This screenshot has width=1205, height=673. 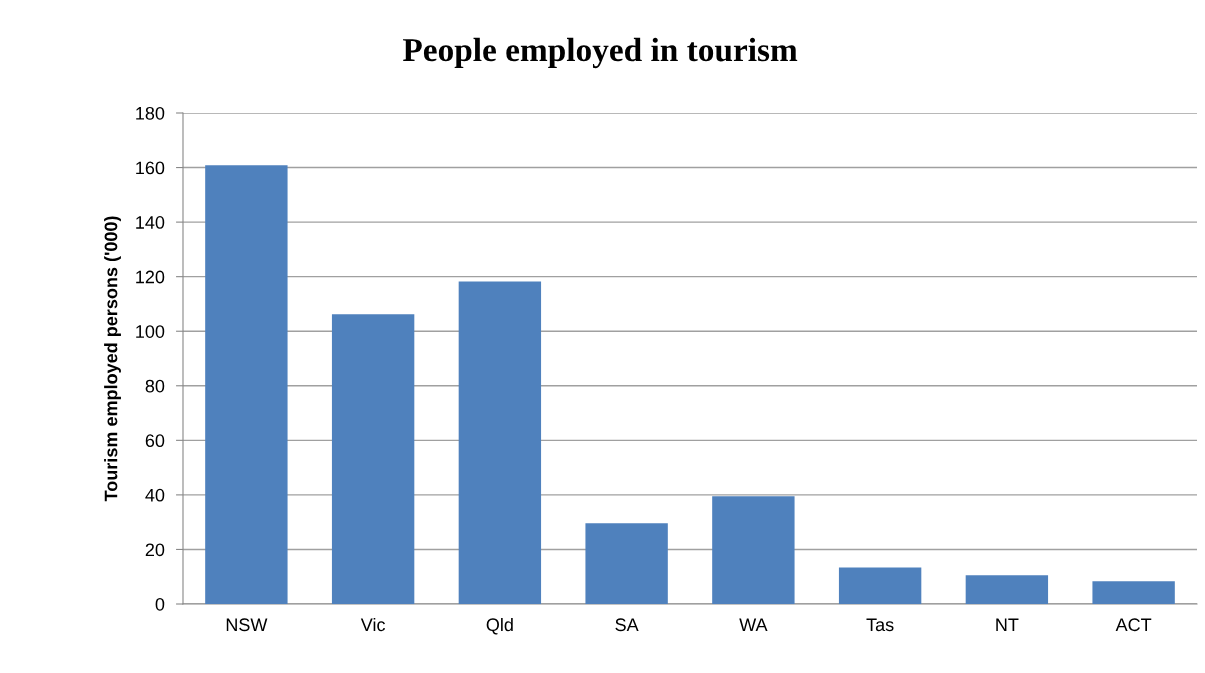 What do you see at coordinates (627, 625) in the screenshot?
I see `x-tick-label: SA` at bounding box center [627, 625].